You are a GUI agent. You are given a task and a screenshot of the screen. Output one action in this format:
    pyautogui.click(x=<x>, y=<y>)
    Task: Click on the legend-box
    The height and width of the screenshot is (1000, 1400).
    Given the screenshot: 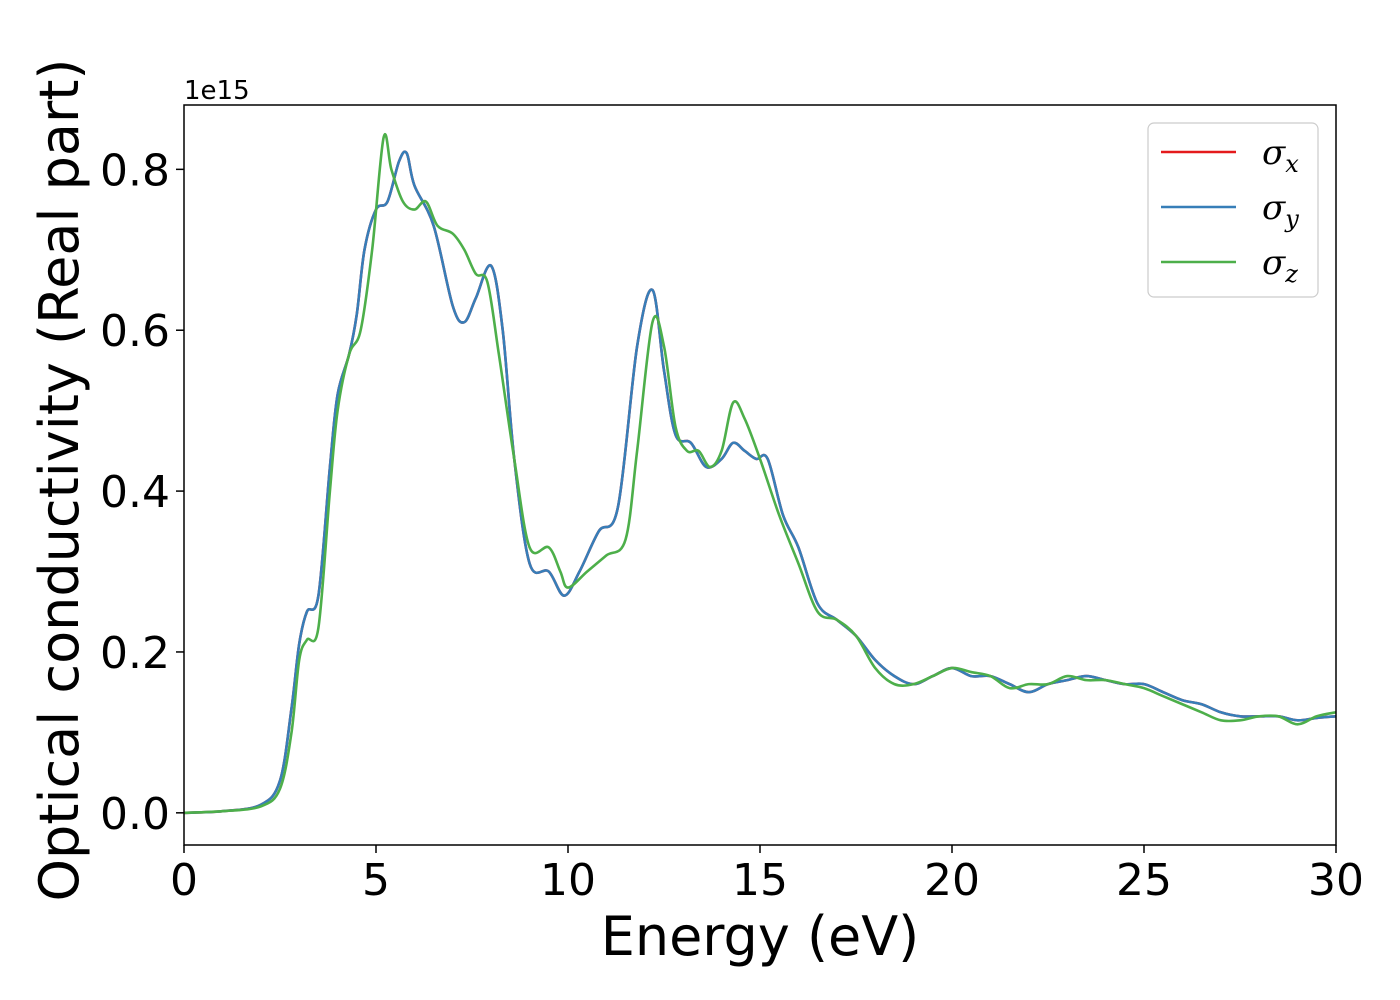 What is the action you would take?
    pyautogui.click(x=1233, y=210)
    